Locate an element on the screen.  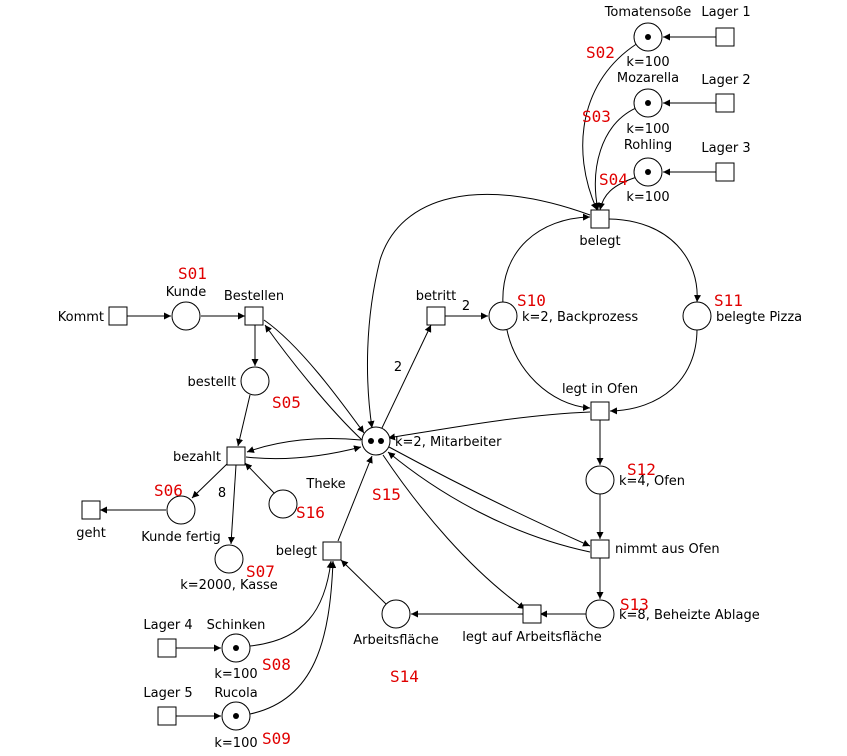
arc-bestellen-mitarbeiter is located at coordinates (314, 376).